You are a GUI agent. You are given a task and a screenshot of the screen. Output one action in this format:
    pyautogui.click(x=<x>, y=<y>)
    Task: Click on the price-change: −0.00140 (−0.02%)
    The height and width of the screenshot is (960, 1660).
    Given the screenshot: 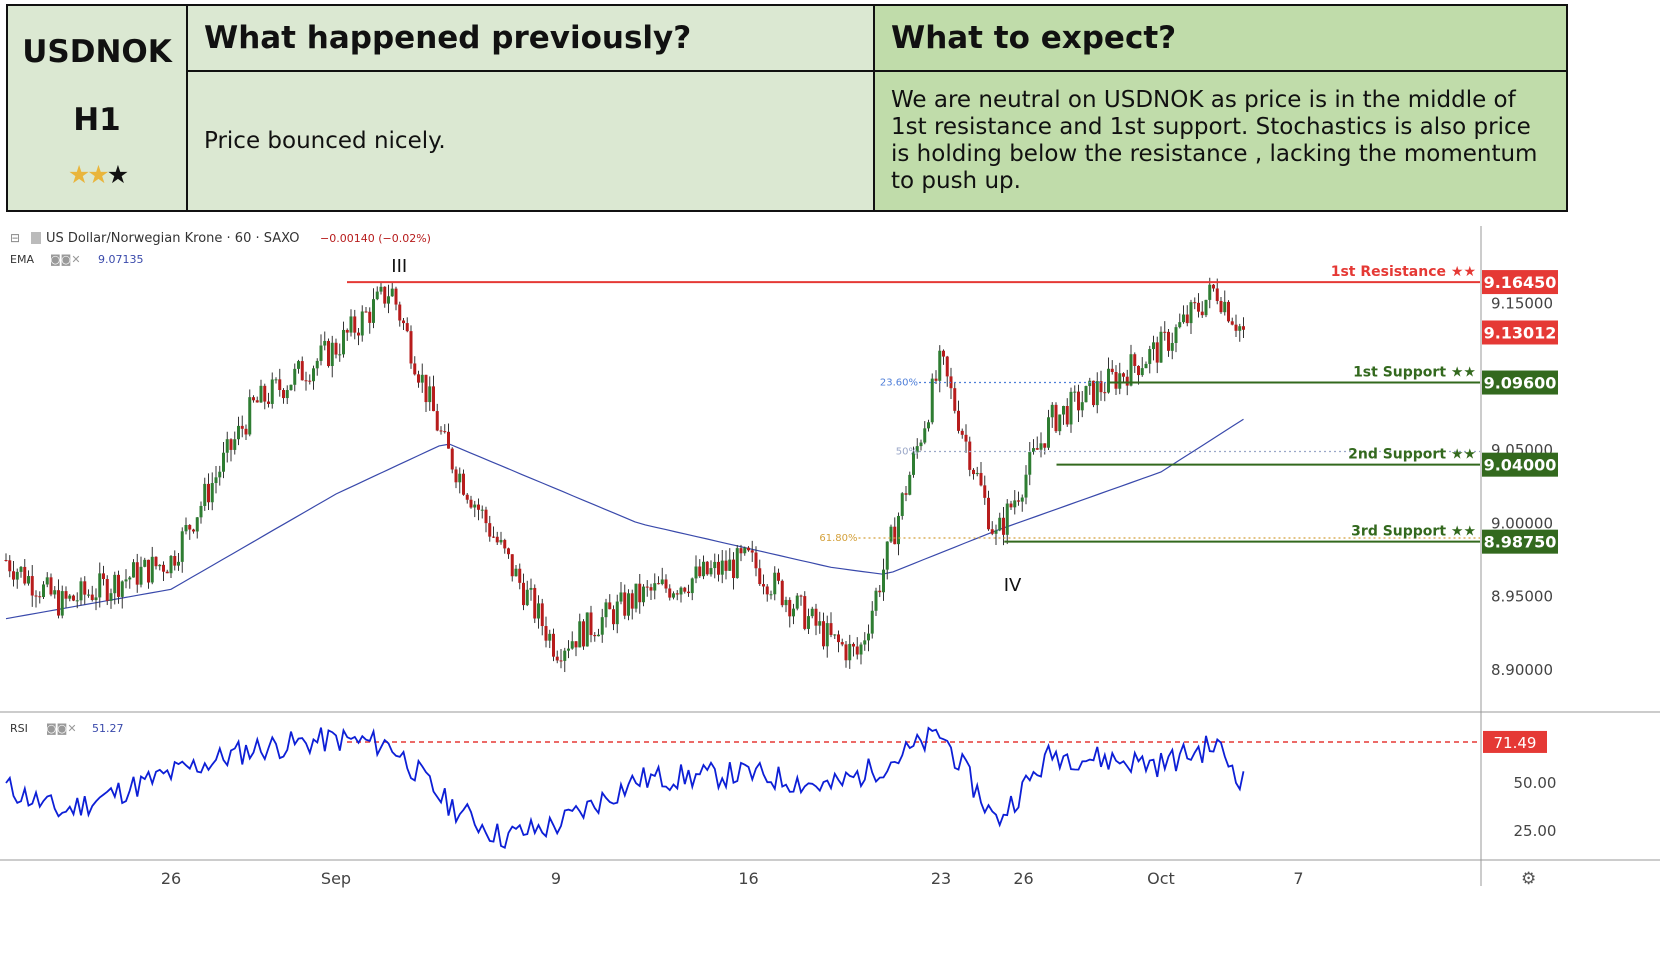 What is the action you would take?
    pyautogui.click(x=375, y=238)
    